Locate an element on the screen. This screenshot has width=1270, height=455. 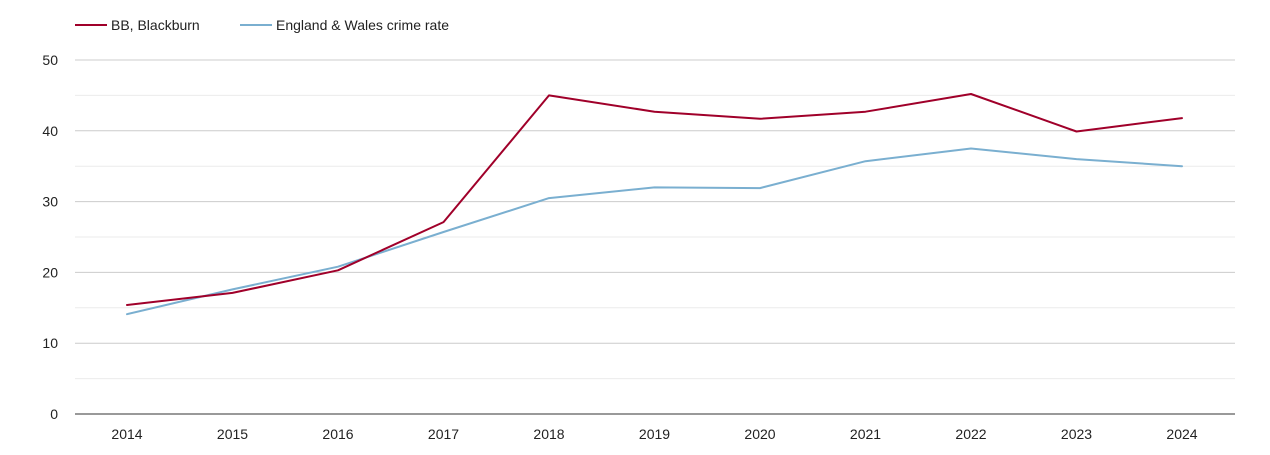
y-tick-label: 30 is located at coordinates (50, 202).